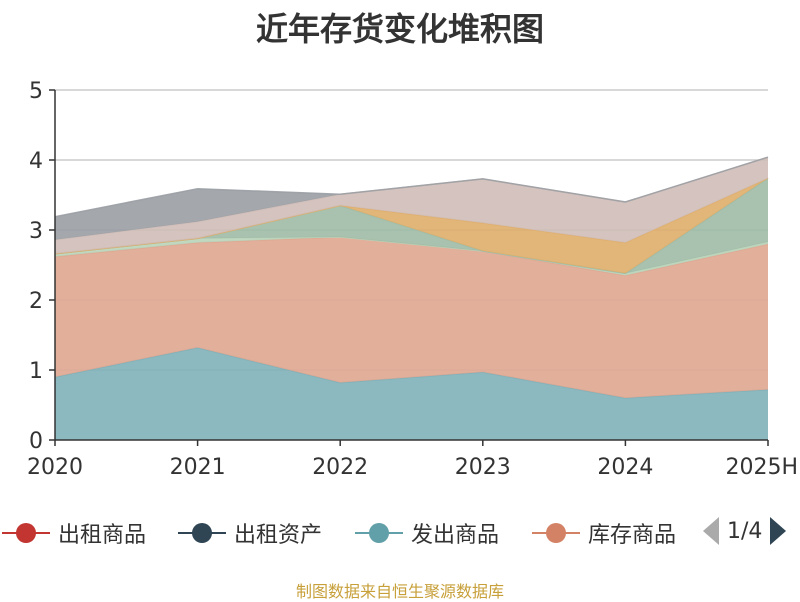 The width and height of the screenshot is (800, 602). What do you see at coordinates (278, 535) in the screenshot?
I see `legend-label-2: 出租资产` at bounding box center [278, 535].